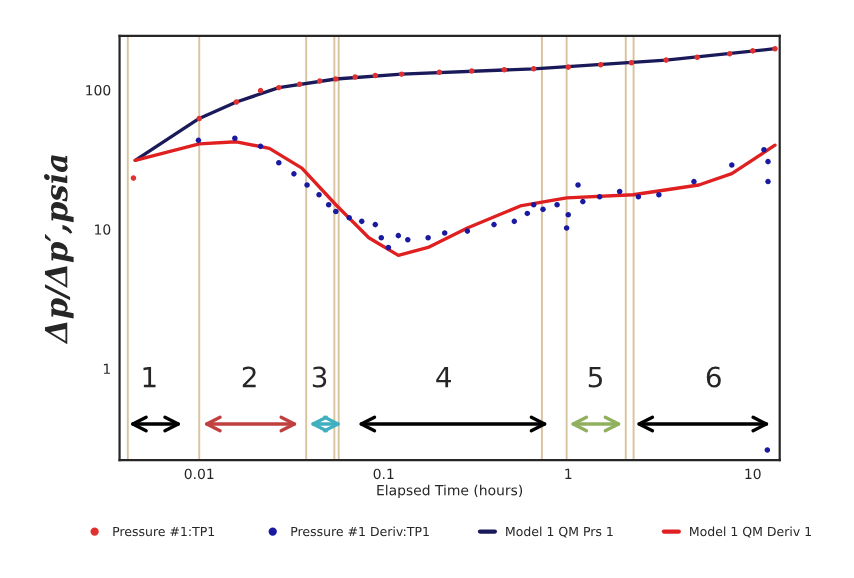  What do you see at coordinates (595, 377) in the screenshot?
I see `annotation: 5` at bounding box center [595, 377].